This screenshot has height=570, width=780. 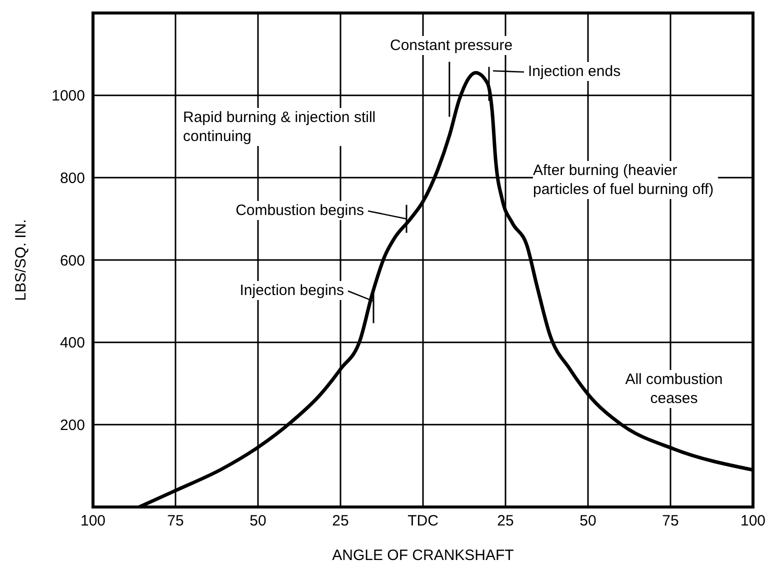 I want to click on y-tick-label: 400, so click(x=72, y=343).